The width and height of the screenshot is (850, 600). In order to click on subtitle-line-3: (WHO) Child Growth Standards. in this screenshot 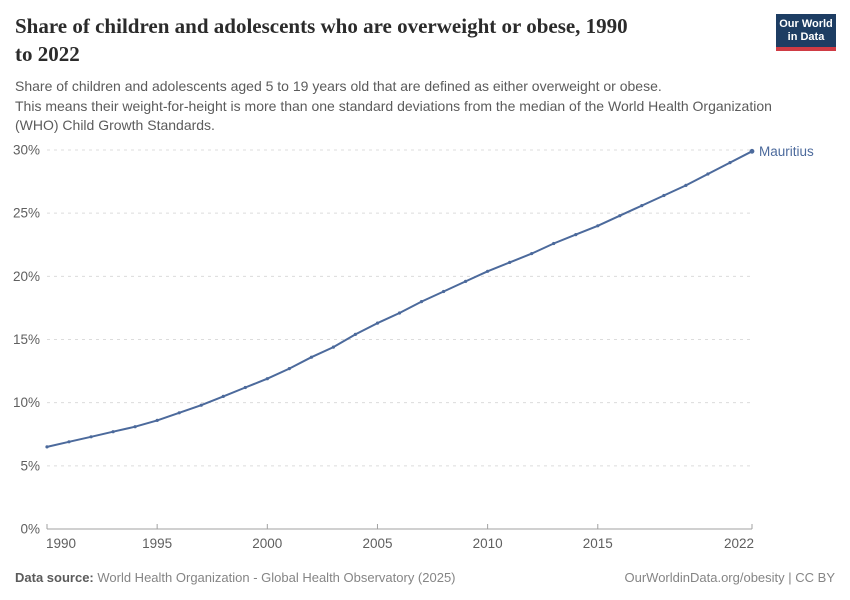, I will do `click(115, 125)`.